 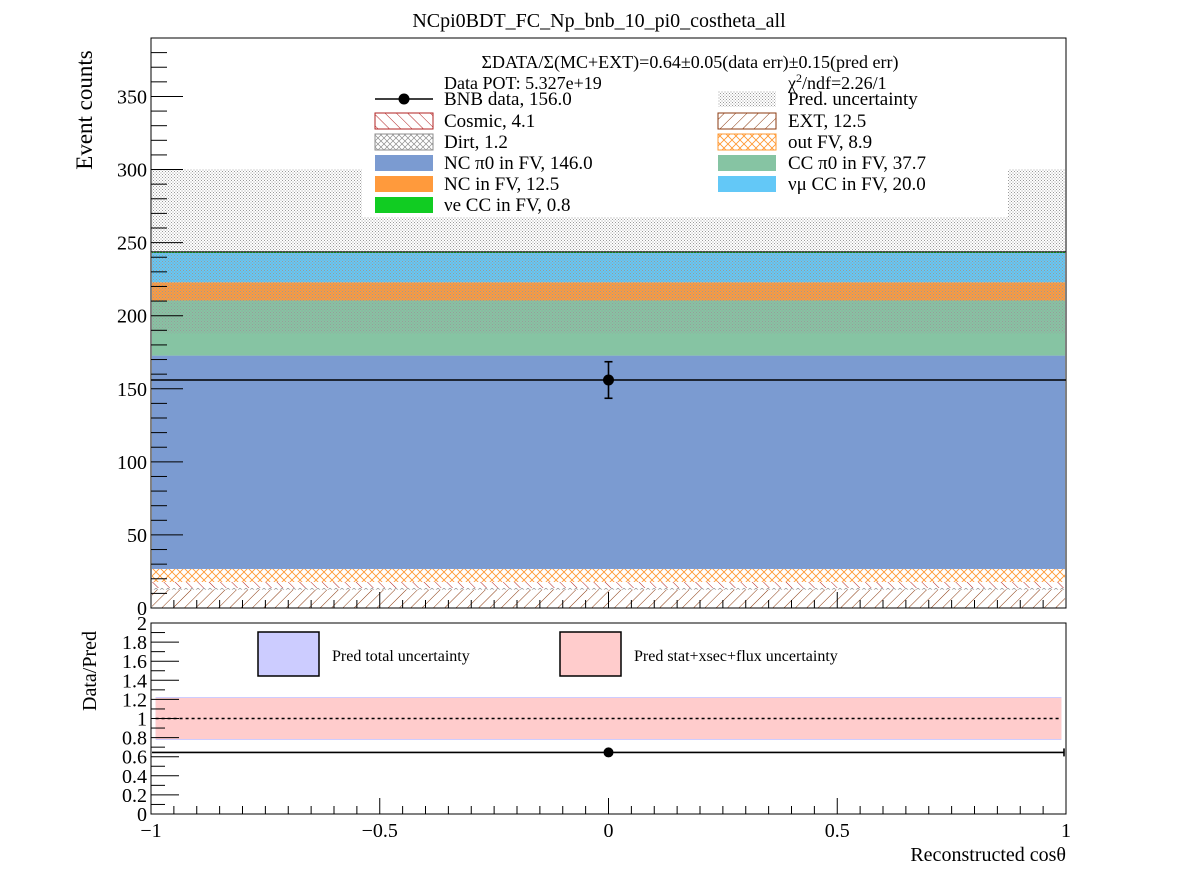 What do you see at coordinates (736, 656) in the screenshot?
I see `ratio-legend-label-pred-stat-xsec-flux-uncertainty: Pred stat+xsec+flux uncertainty` at bounding box center [736, 656].